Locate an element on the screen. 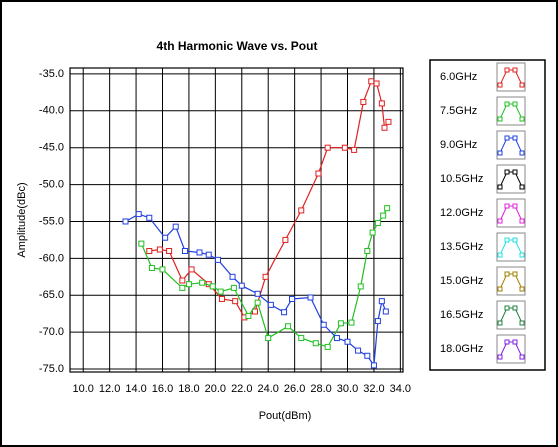 This screenshot has height=447, width=558. legend is located at coordinates (487, 215).